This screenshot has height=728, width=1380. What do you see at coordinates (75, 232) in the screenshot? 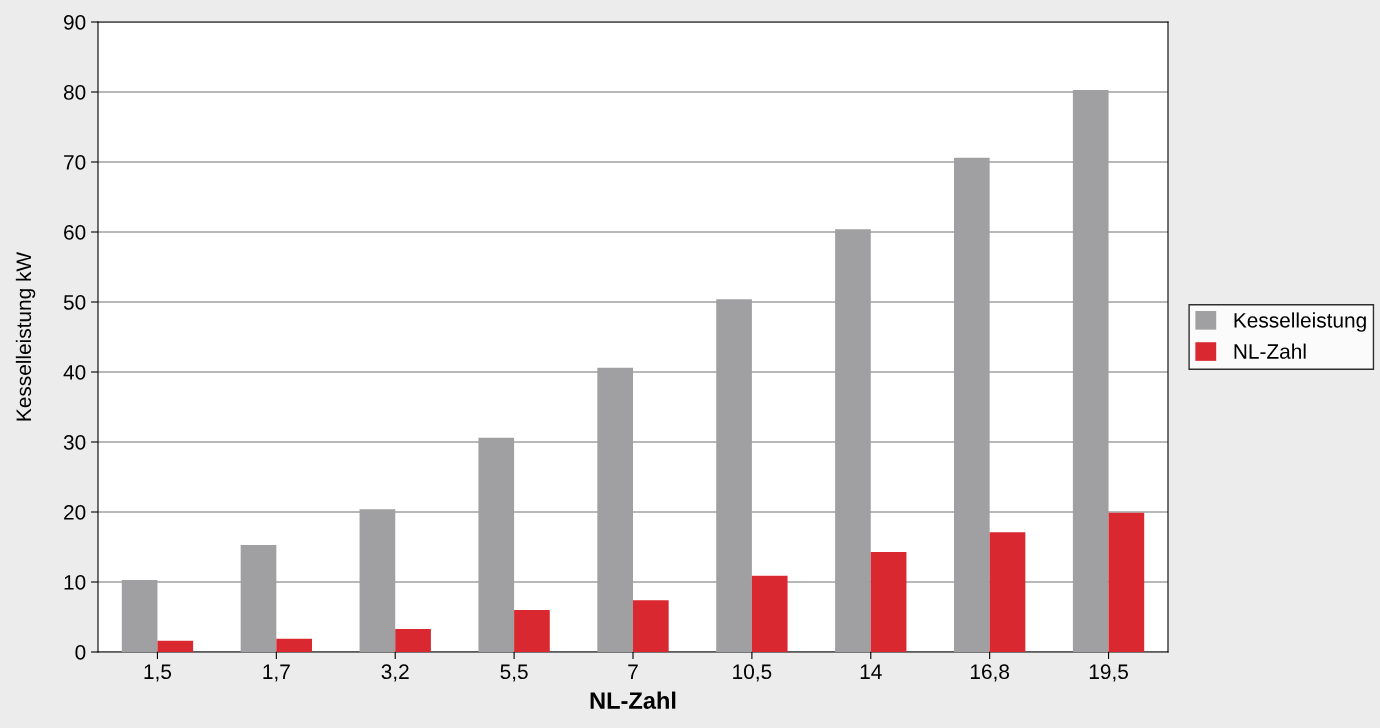
I see `y-tick-label: 60` at bounding box center [75, 232].